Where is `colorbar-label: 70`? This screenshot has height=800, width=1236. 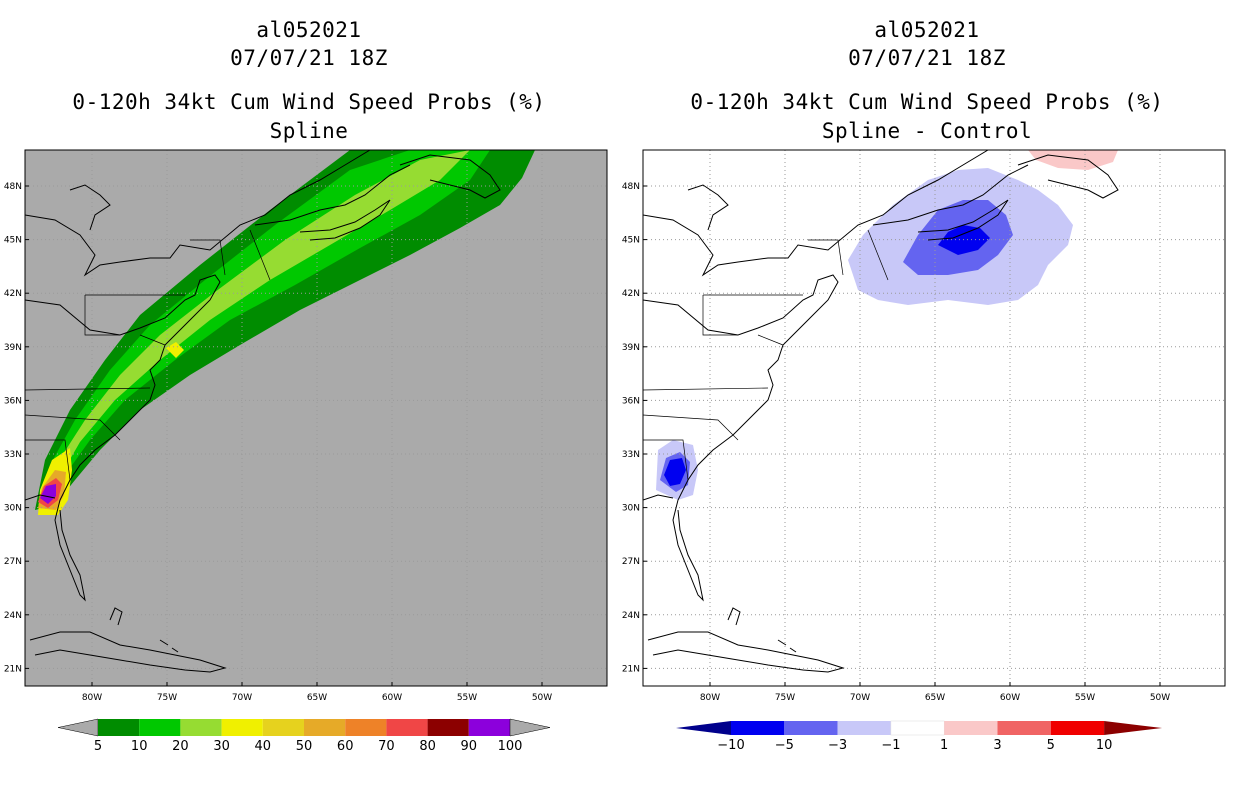 colorbar-label: 70 is located at coordinates (386, 746).